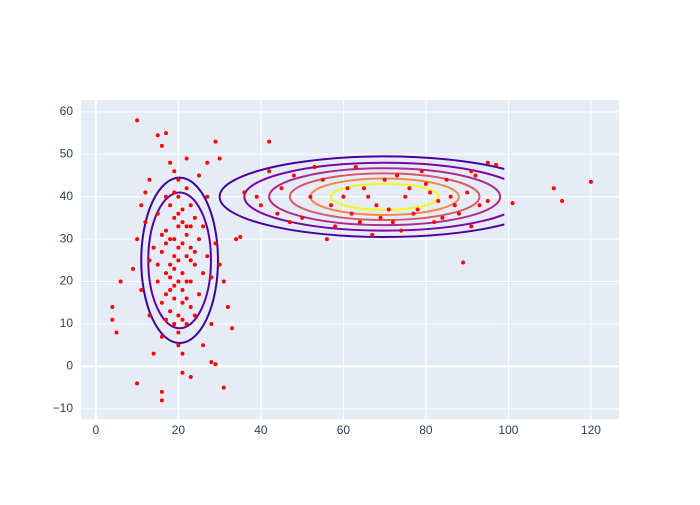 The width and height of the screenshot is (700, 505). Describe the element at coordinates (508, 430) in the screenshot. I see `x-tick-label: 100` at that location.